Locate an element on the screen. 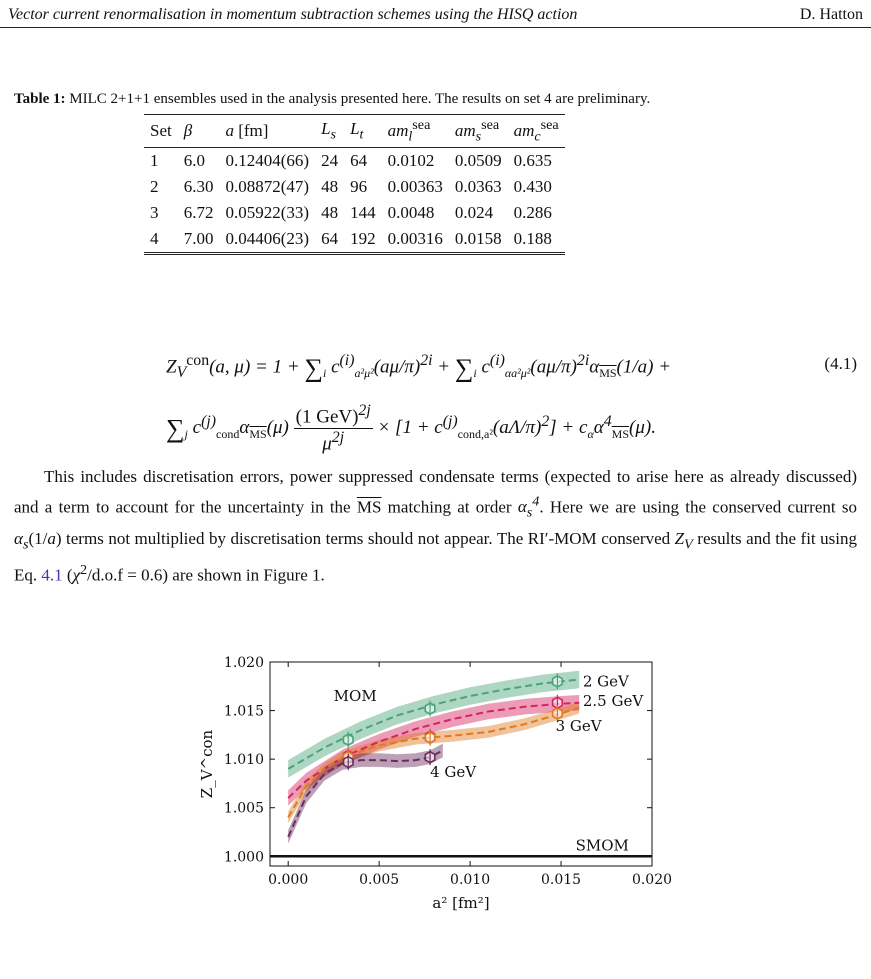 Image resolution: width=871 pixels, height=979 pixels. table-cell: 2 is located at coordinates (154, 187).